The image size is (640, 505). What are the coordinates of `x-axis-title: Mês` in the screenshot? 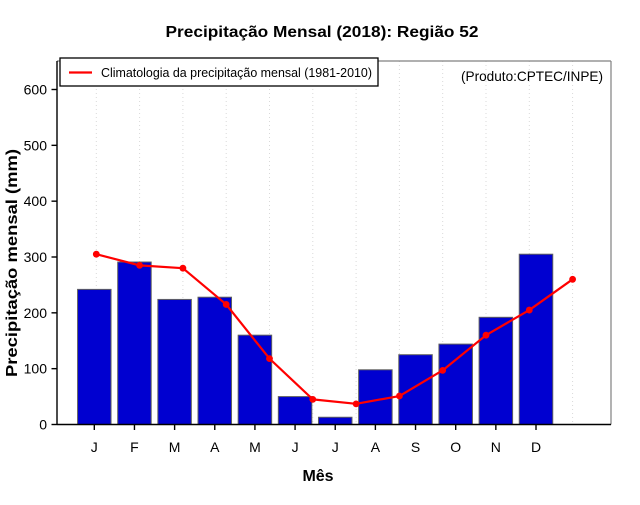 It's located at (317, 476).